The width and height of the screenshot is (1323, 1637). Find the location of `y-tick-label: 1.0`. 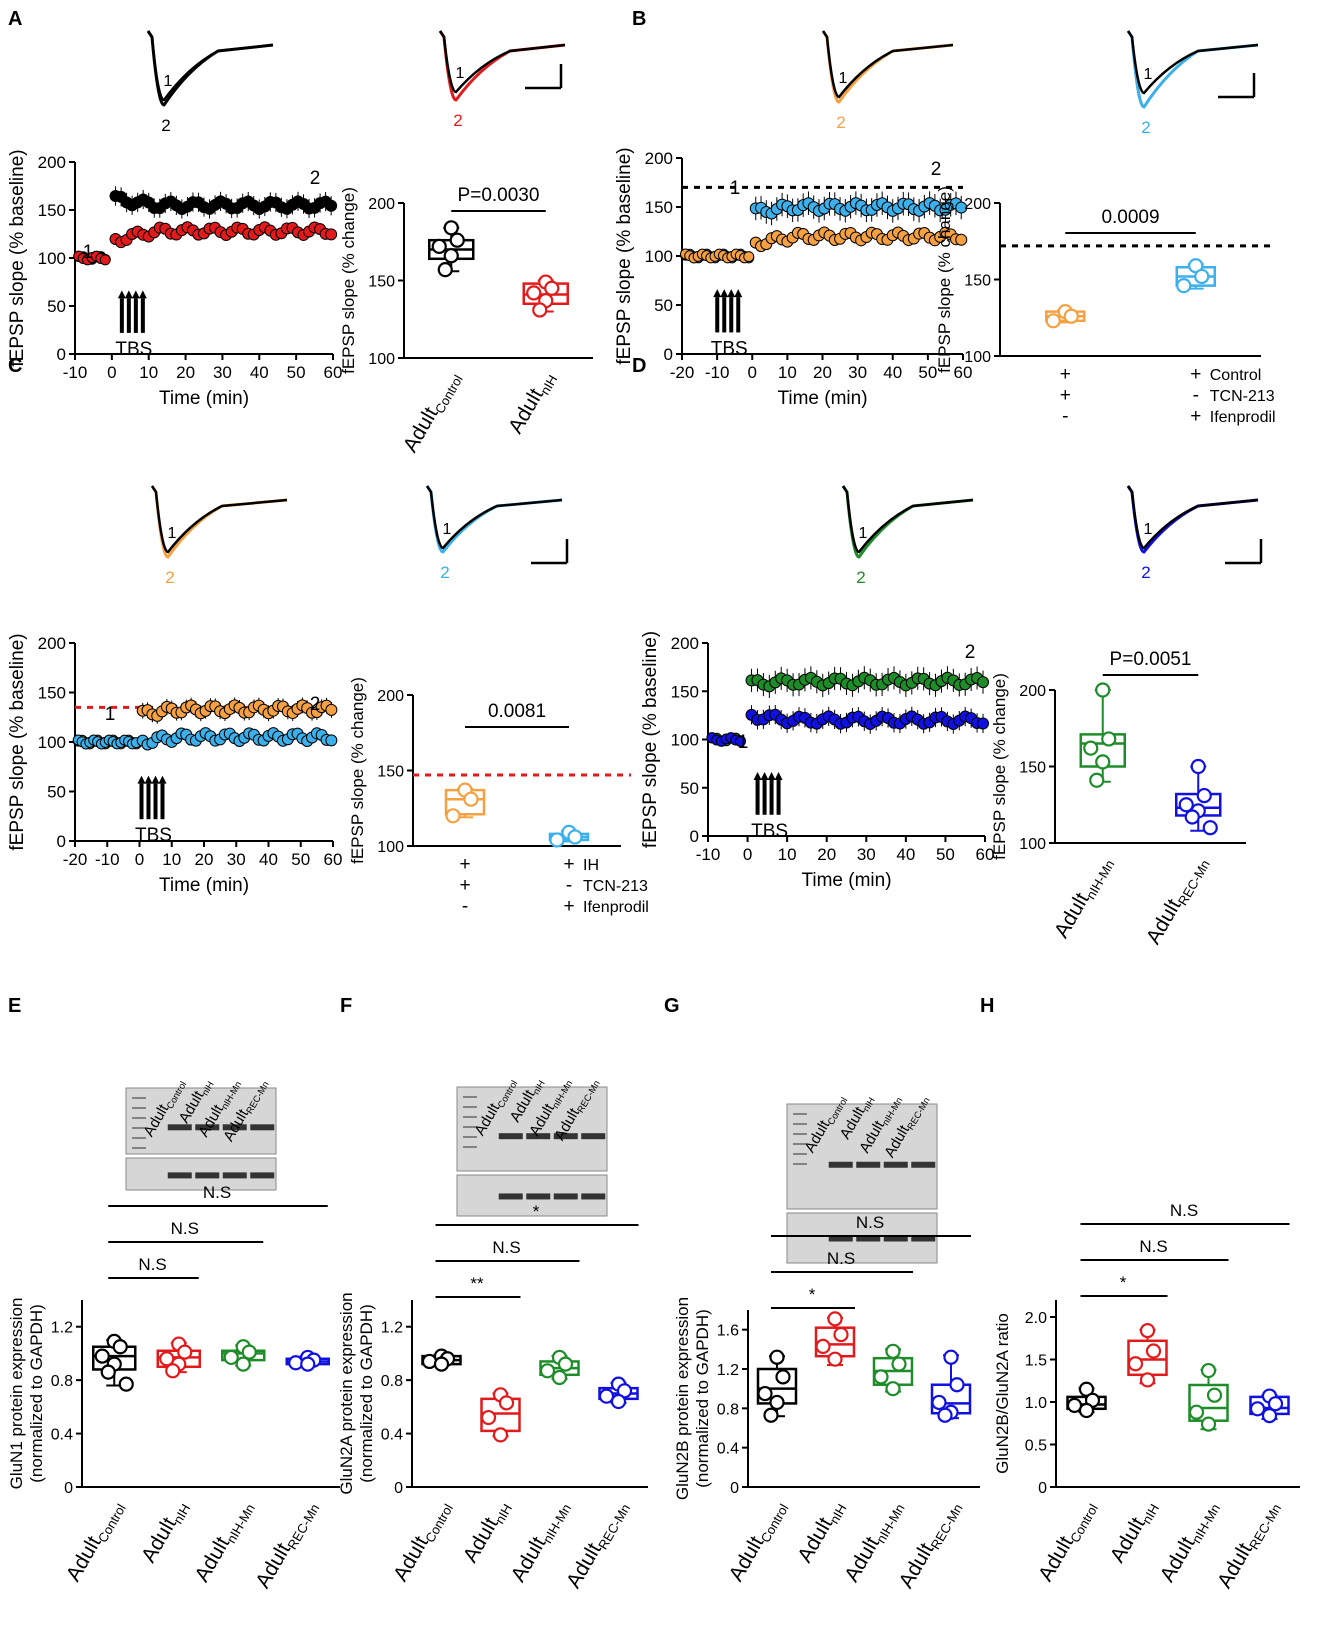

y-tick-label: 1.0 is located at coordinates (1036, 1403).